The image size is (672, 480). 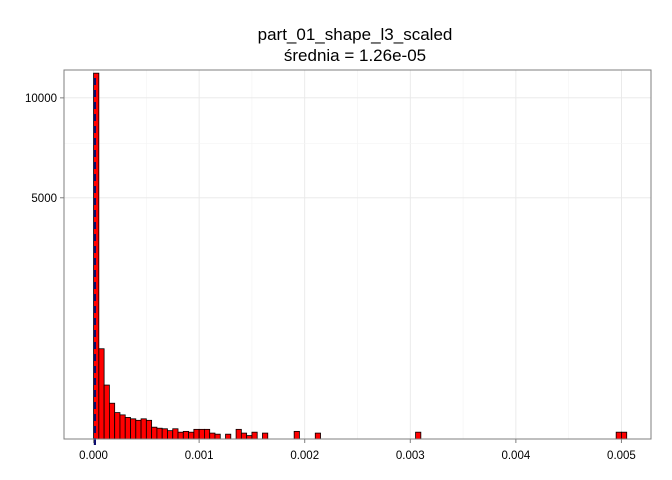 What do you see at coordinates (355, 34) in the screenshot?
I see `chart-title: part_01_shape_l3_scaled` at bounding box center [355, 34].